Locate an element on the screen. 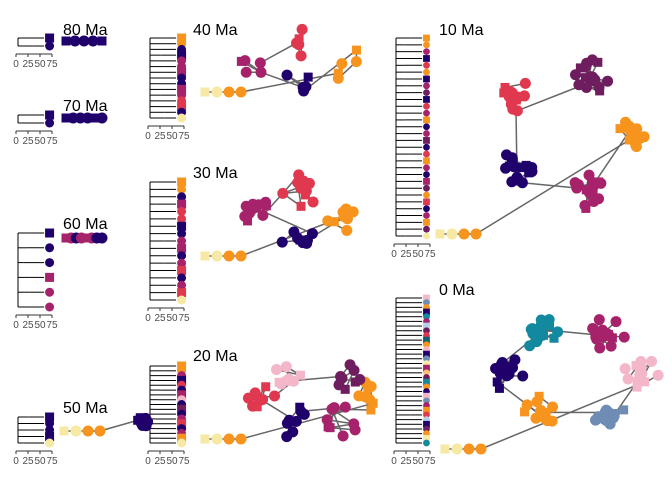 This screenshot has height=480, width=672. panel-title-10: 10 Ma is located at coordinates (461, 30).